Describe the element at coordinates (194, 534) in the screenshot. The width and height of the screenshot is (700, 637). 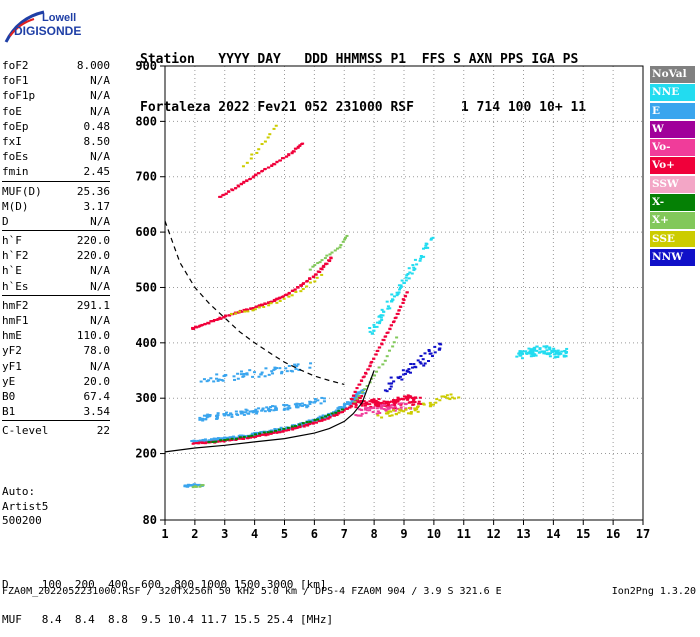
I see `x-tick-label: 2` at that location.